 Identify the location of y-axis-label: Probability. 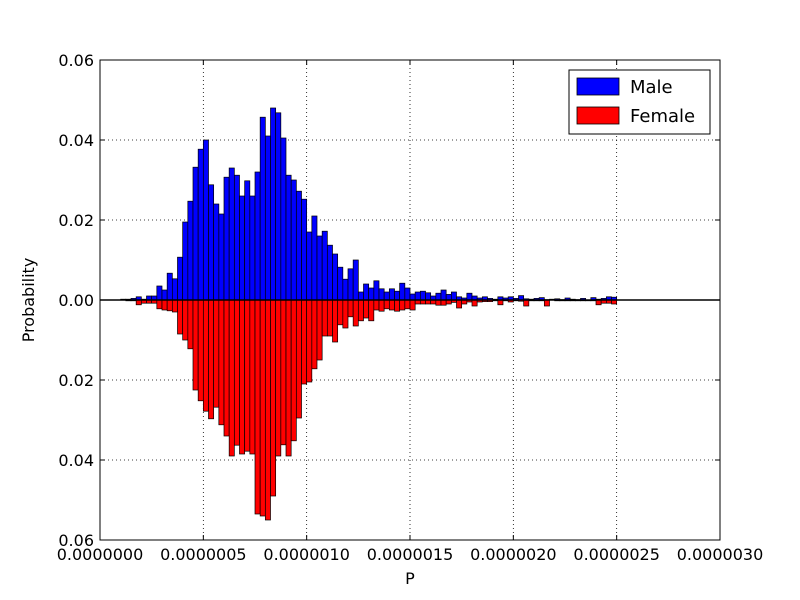
(28, 300).